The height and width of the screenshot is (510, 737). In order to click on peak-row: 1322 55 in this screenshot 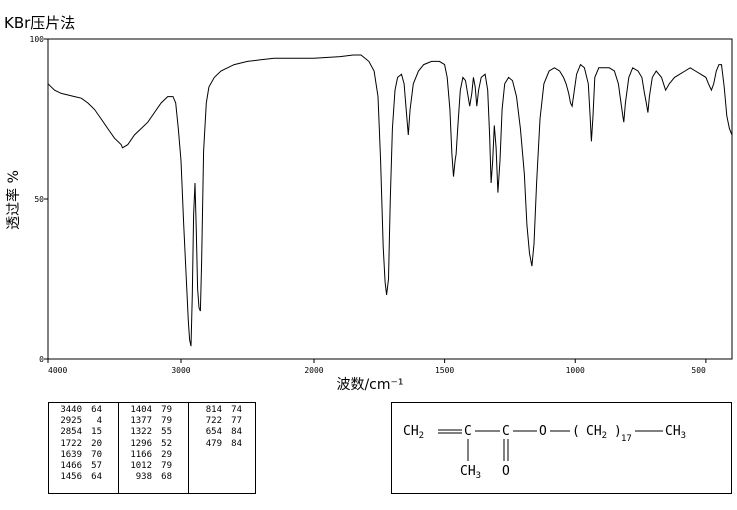, I will do `click(155, 432)`.